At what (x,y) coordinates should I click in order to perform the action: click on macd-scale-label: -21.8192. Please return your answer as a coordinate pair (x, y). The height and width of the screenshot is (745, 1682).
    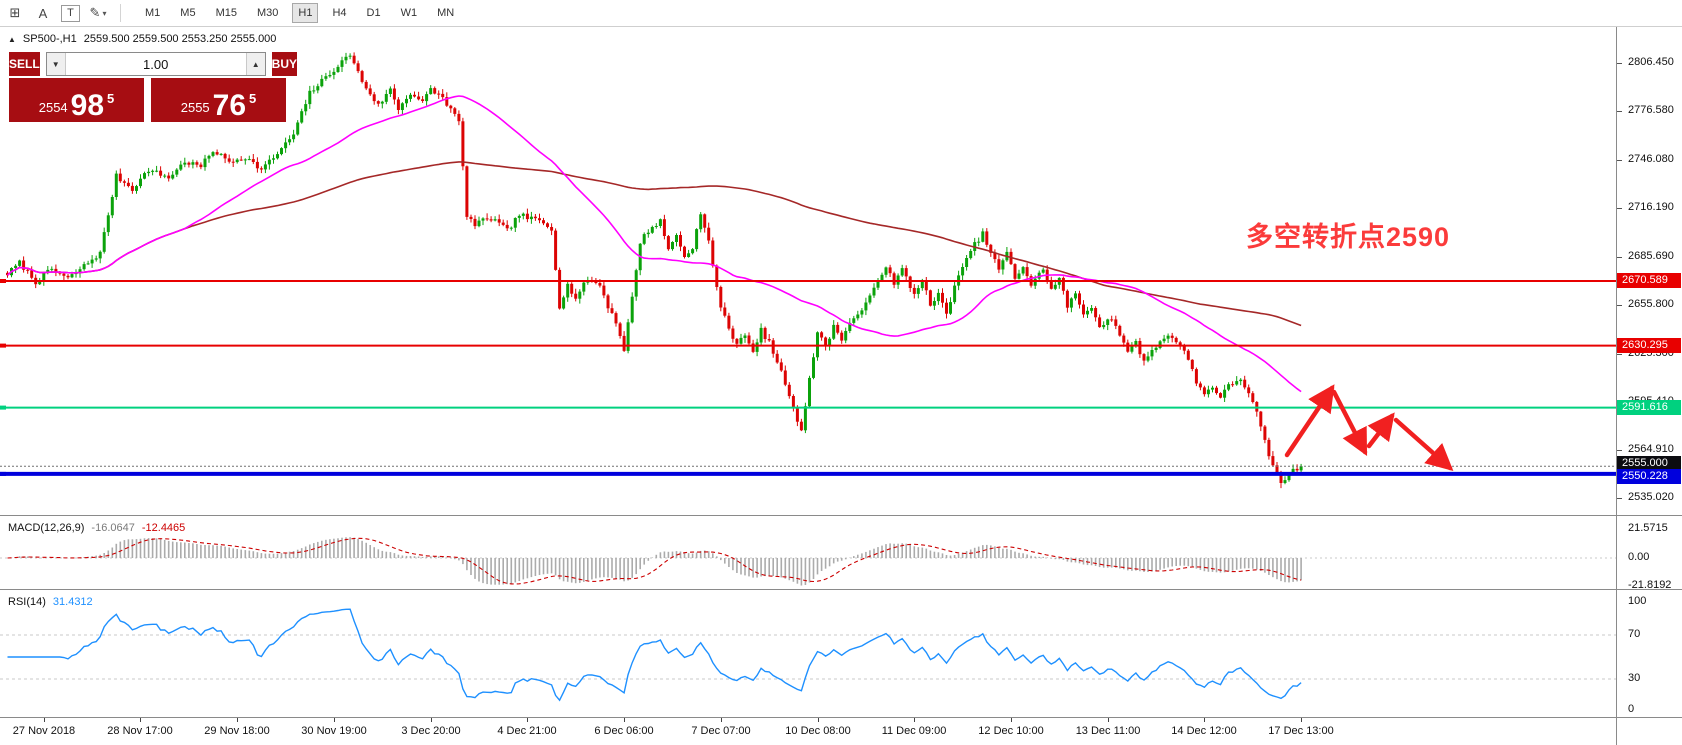
    Looking at the image, I should click on (1650, 585).